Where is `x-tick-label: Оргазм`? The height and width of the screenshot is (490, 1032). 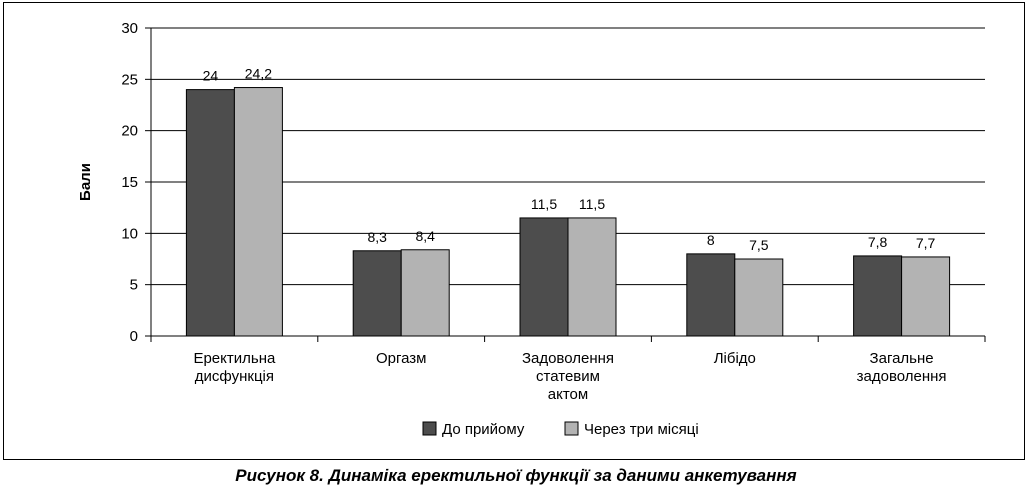 x-tick-label: Оргазм is located at coordinates (401, 358).